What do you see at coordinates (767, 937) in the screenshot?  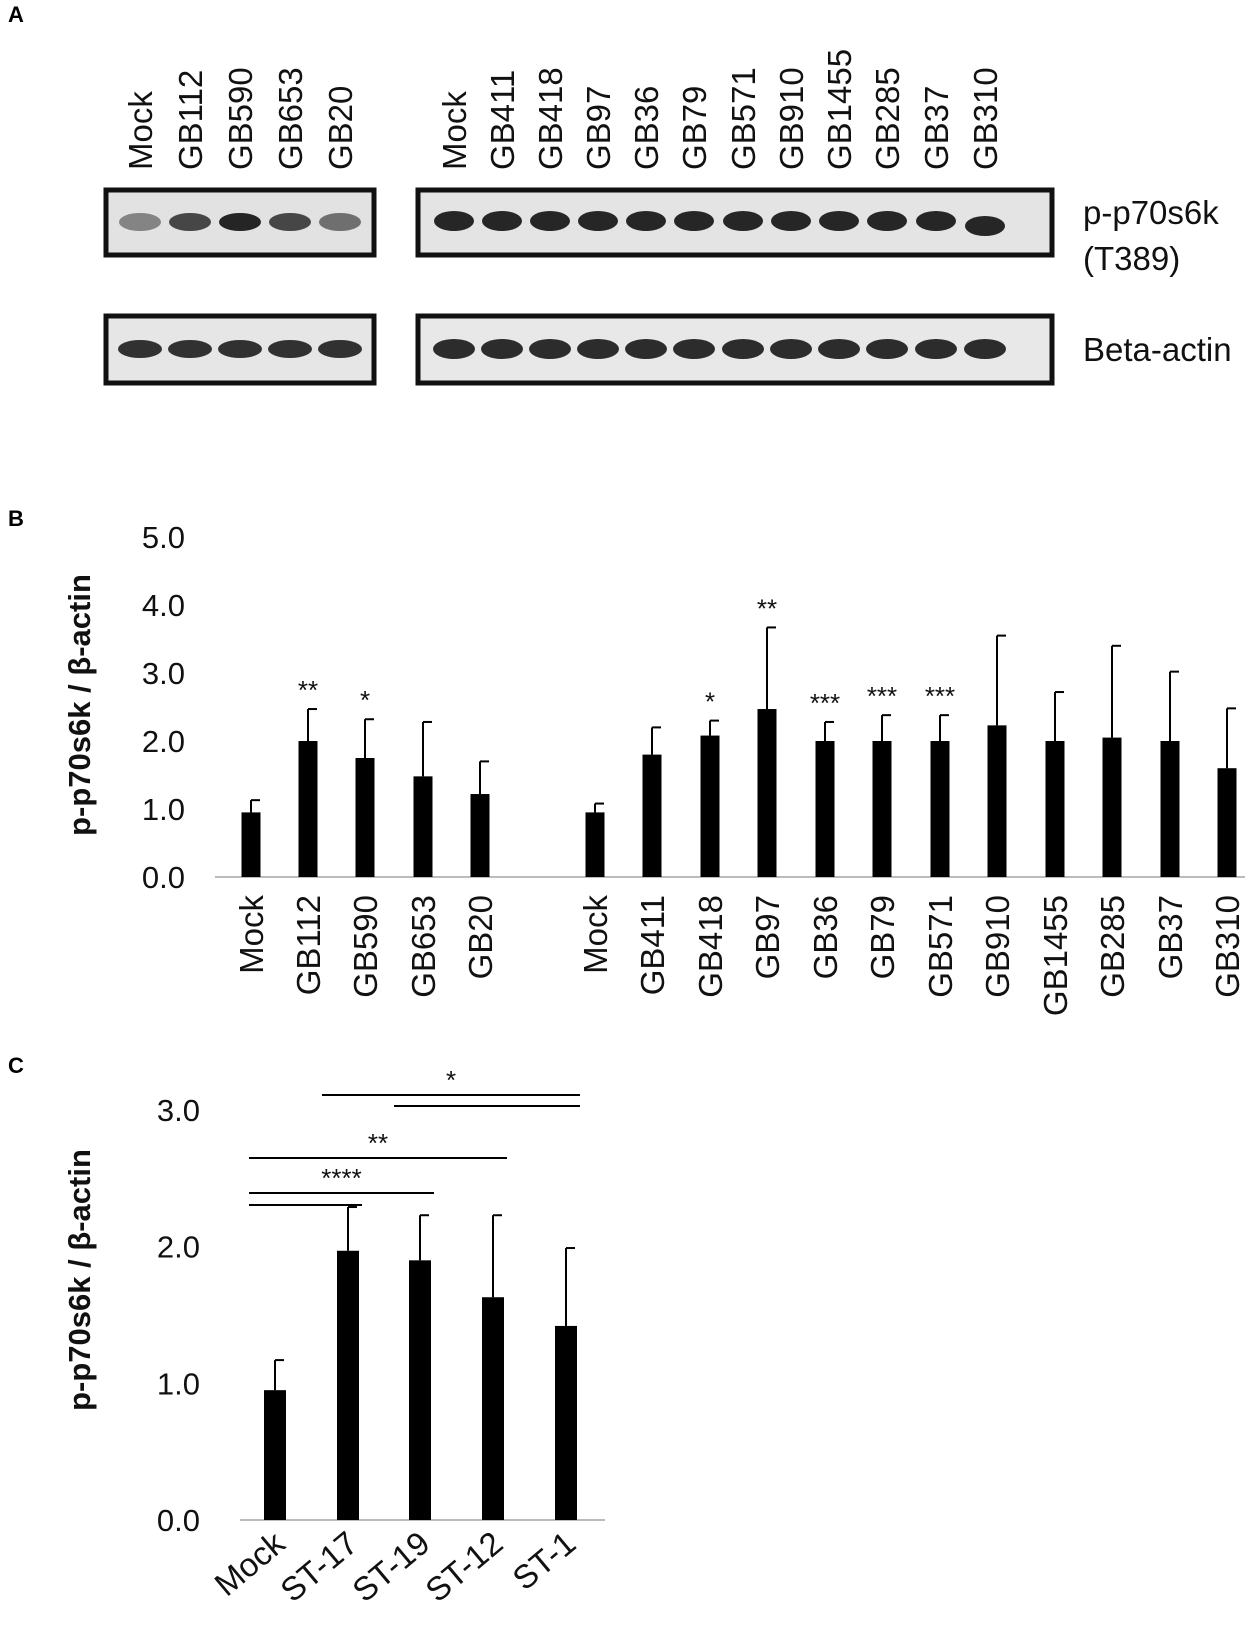 I see `x-tick-label: GB97` at bounding box center [767, 937].